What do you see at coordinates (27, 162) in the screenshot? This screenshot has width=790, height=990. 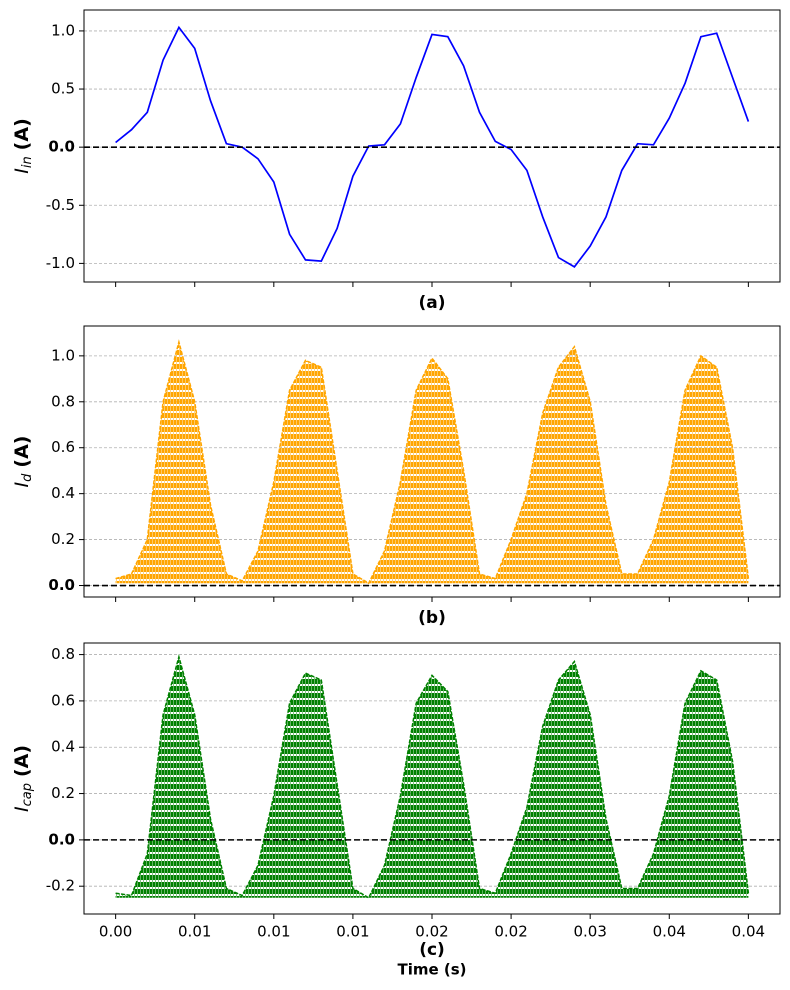 I see `y-label-subscript: in` at bounding box center [27, 162].